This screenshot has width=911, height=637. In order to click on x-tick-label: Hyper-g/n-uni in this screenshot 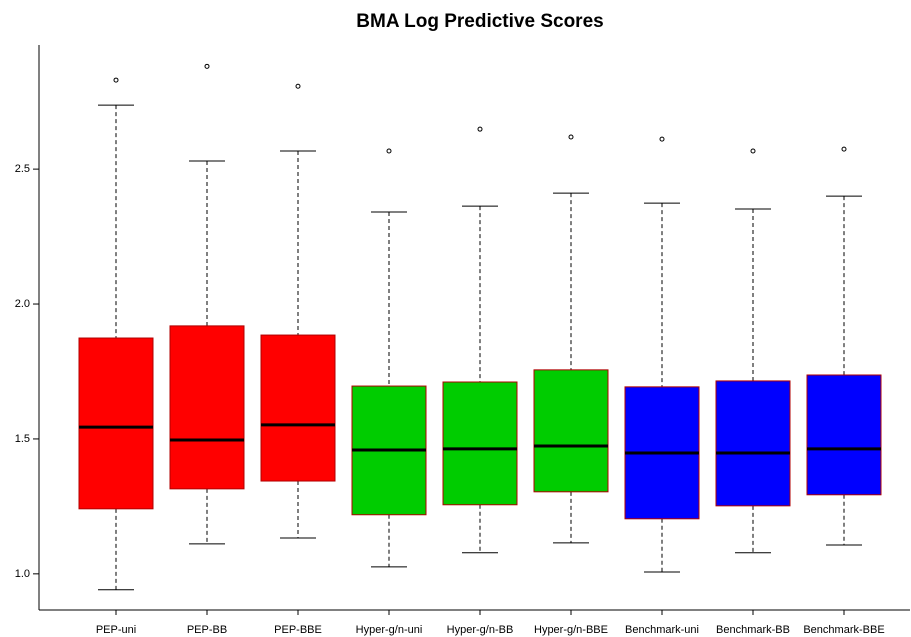, I will do `click(389, 630)`.